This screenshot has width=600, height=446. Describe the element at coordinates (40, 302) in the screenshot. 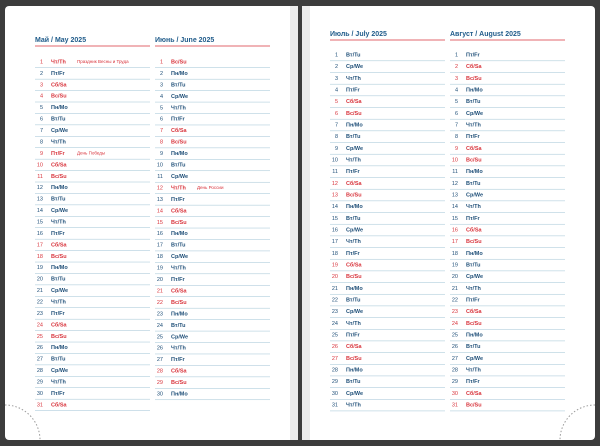

I see `day-number: 22` at that location.